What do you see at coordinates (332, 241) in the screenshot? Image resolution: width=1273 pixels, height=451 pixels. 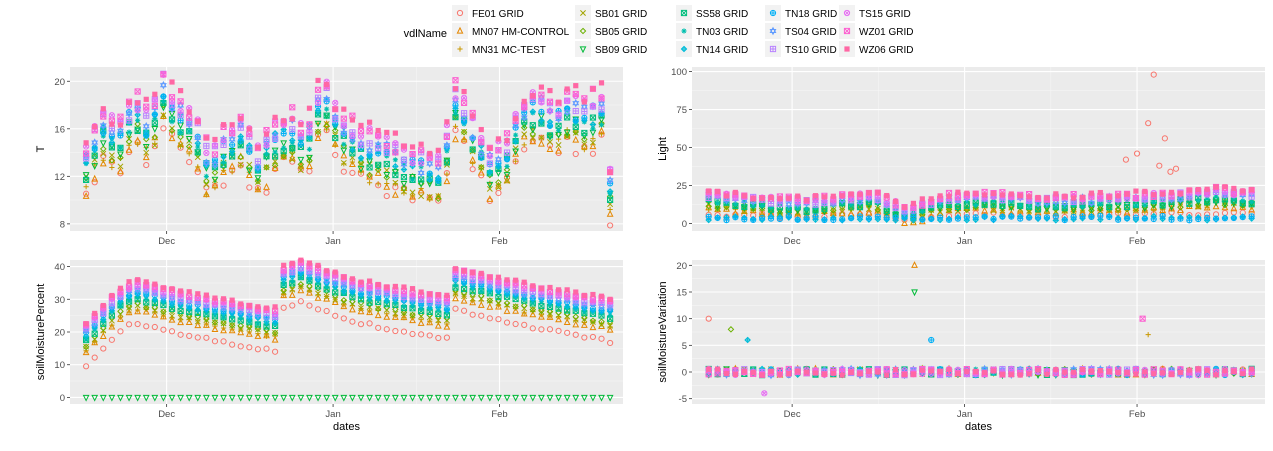 I see `x-tick-label: Jan` at bounding box center [332, 241].